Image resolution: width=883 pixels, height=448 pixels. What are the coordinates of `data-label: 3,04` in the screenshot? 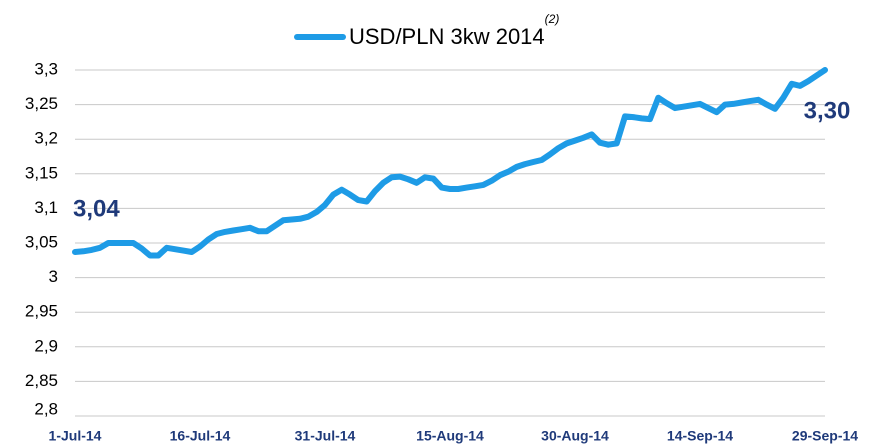 It's located at (96, 208).